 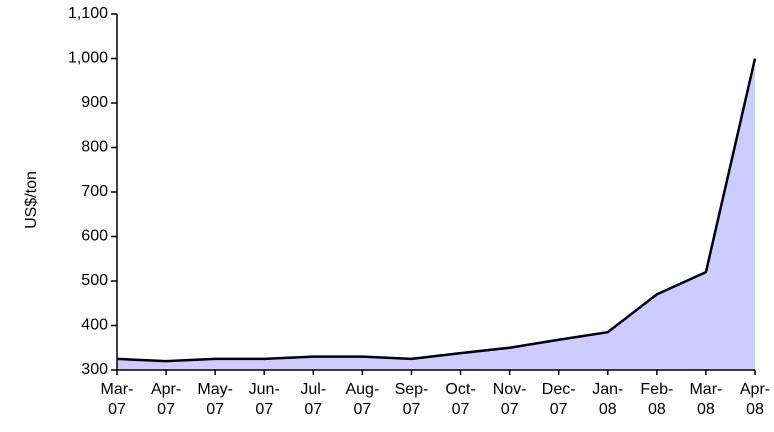 What do you see at coordinates (510, 399) in the screenshot?
I see `x-tick-label: Nov- 07` at bounding box center [510, 399].